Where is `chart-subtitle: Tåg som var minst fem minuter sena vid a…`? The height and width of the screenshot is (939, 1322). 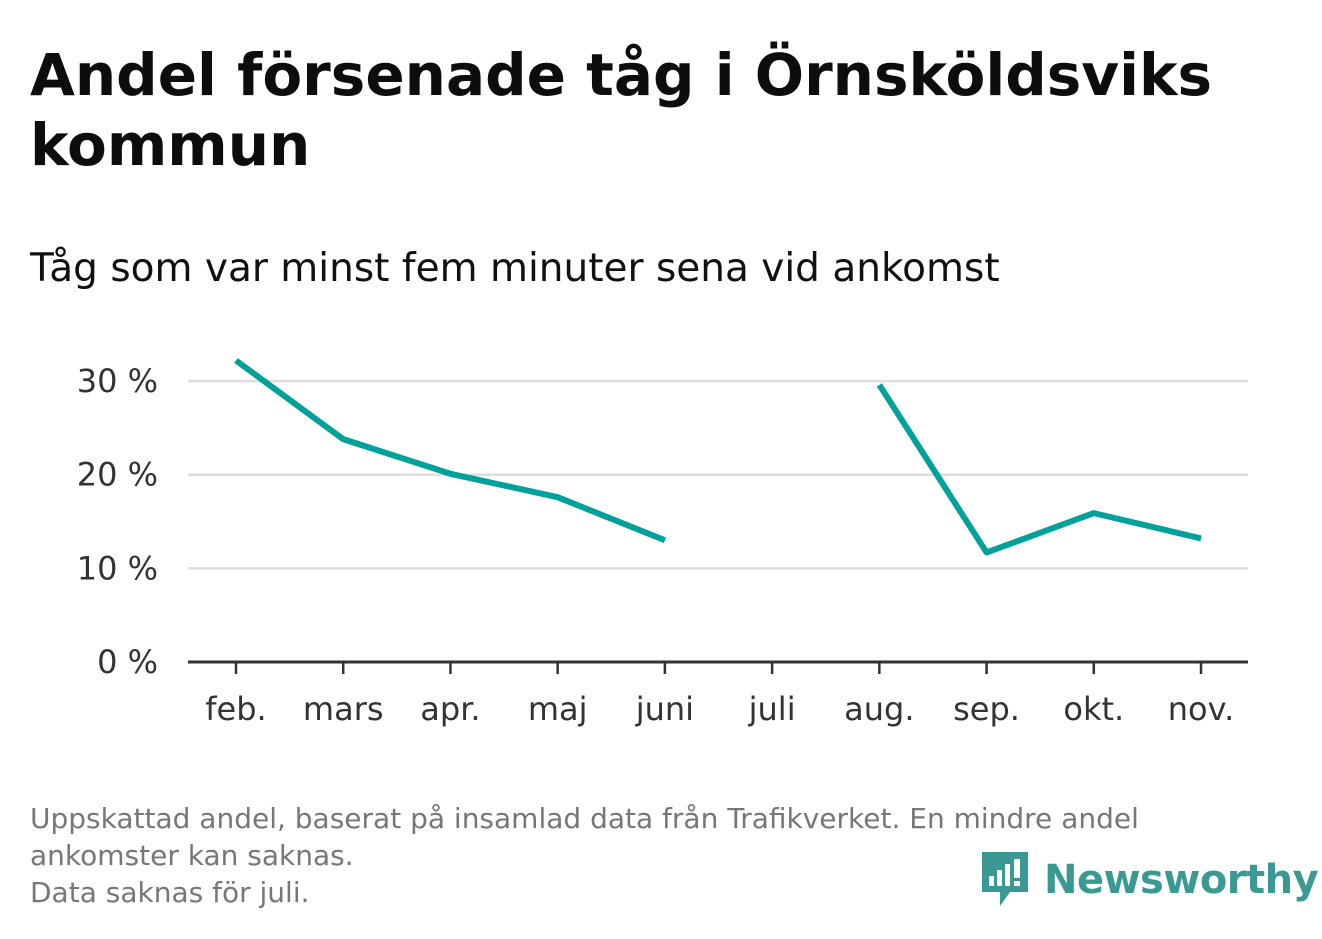 chart-subtitle: Tåg som var minst fem minuter sena vid a… is located at coordinates (515, 268).